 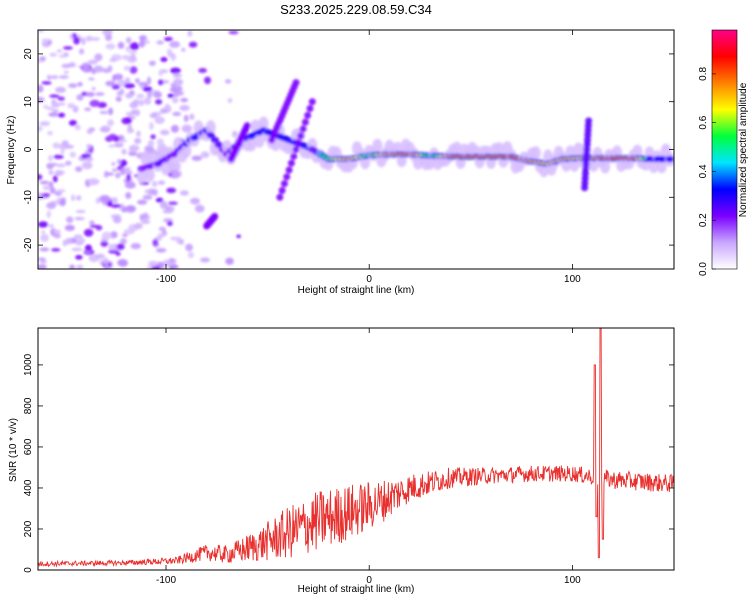 I want to click on spectrogram-y-tick-label: 10, so click(x=28, y=102).